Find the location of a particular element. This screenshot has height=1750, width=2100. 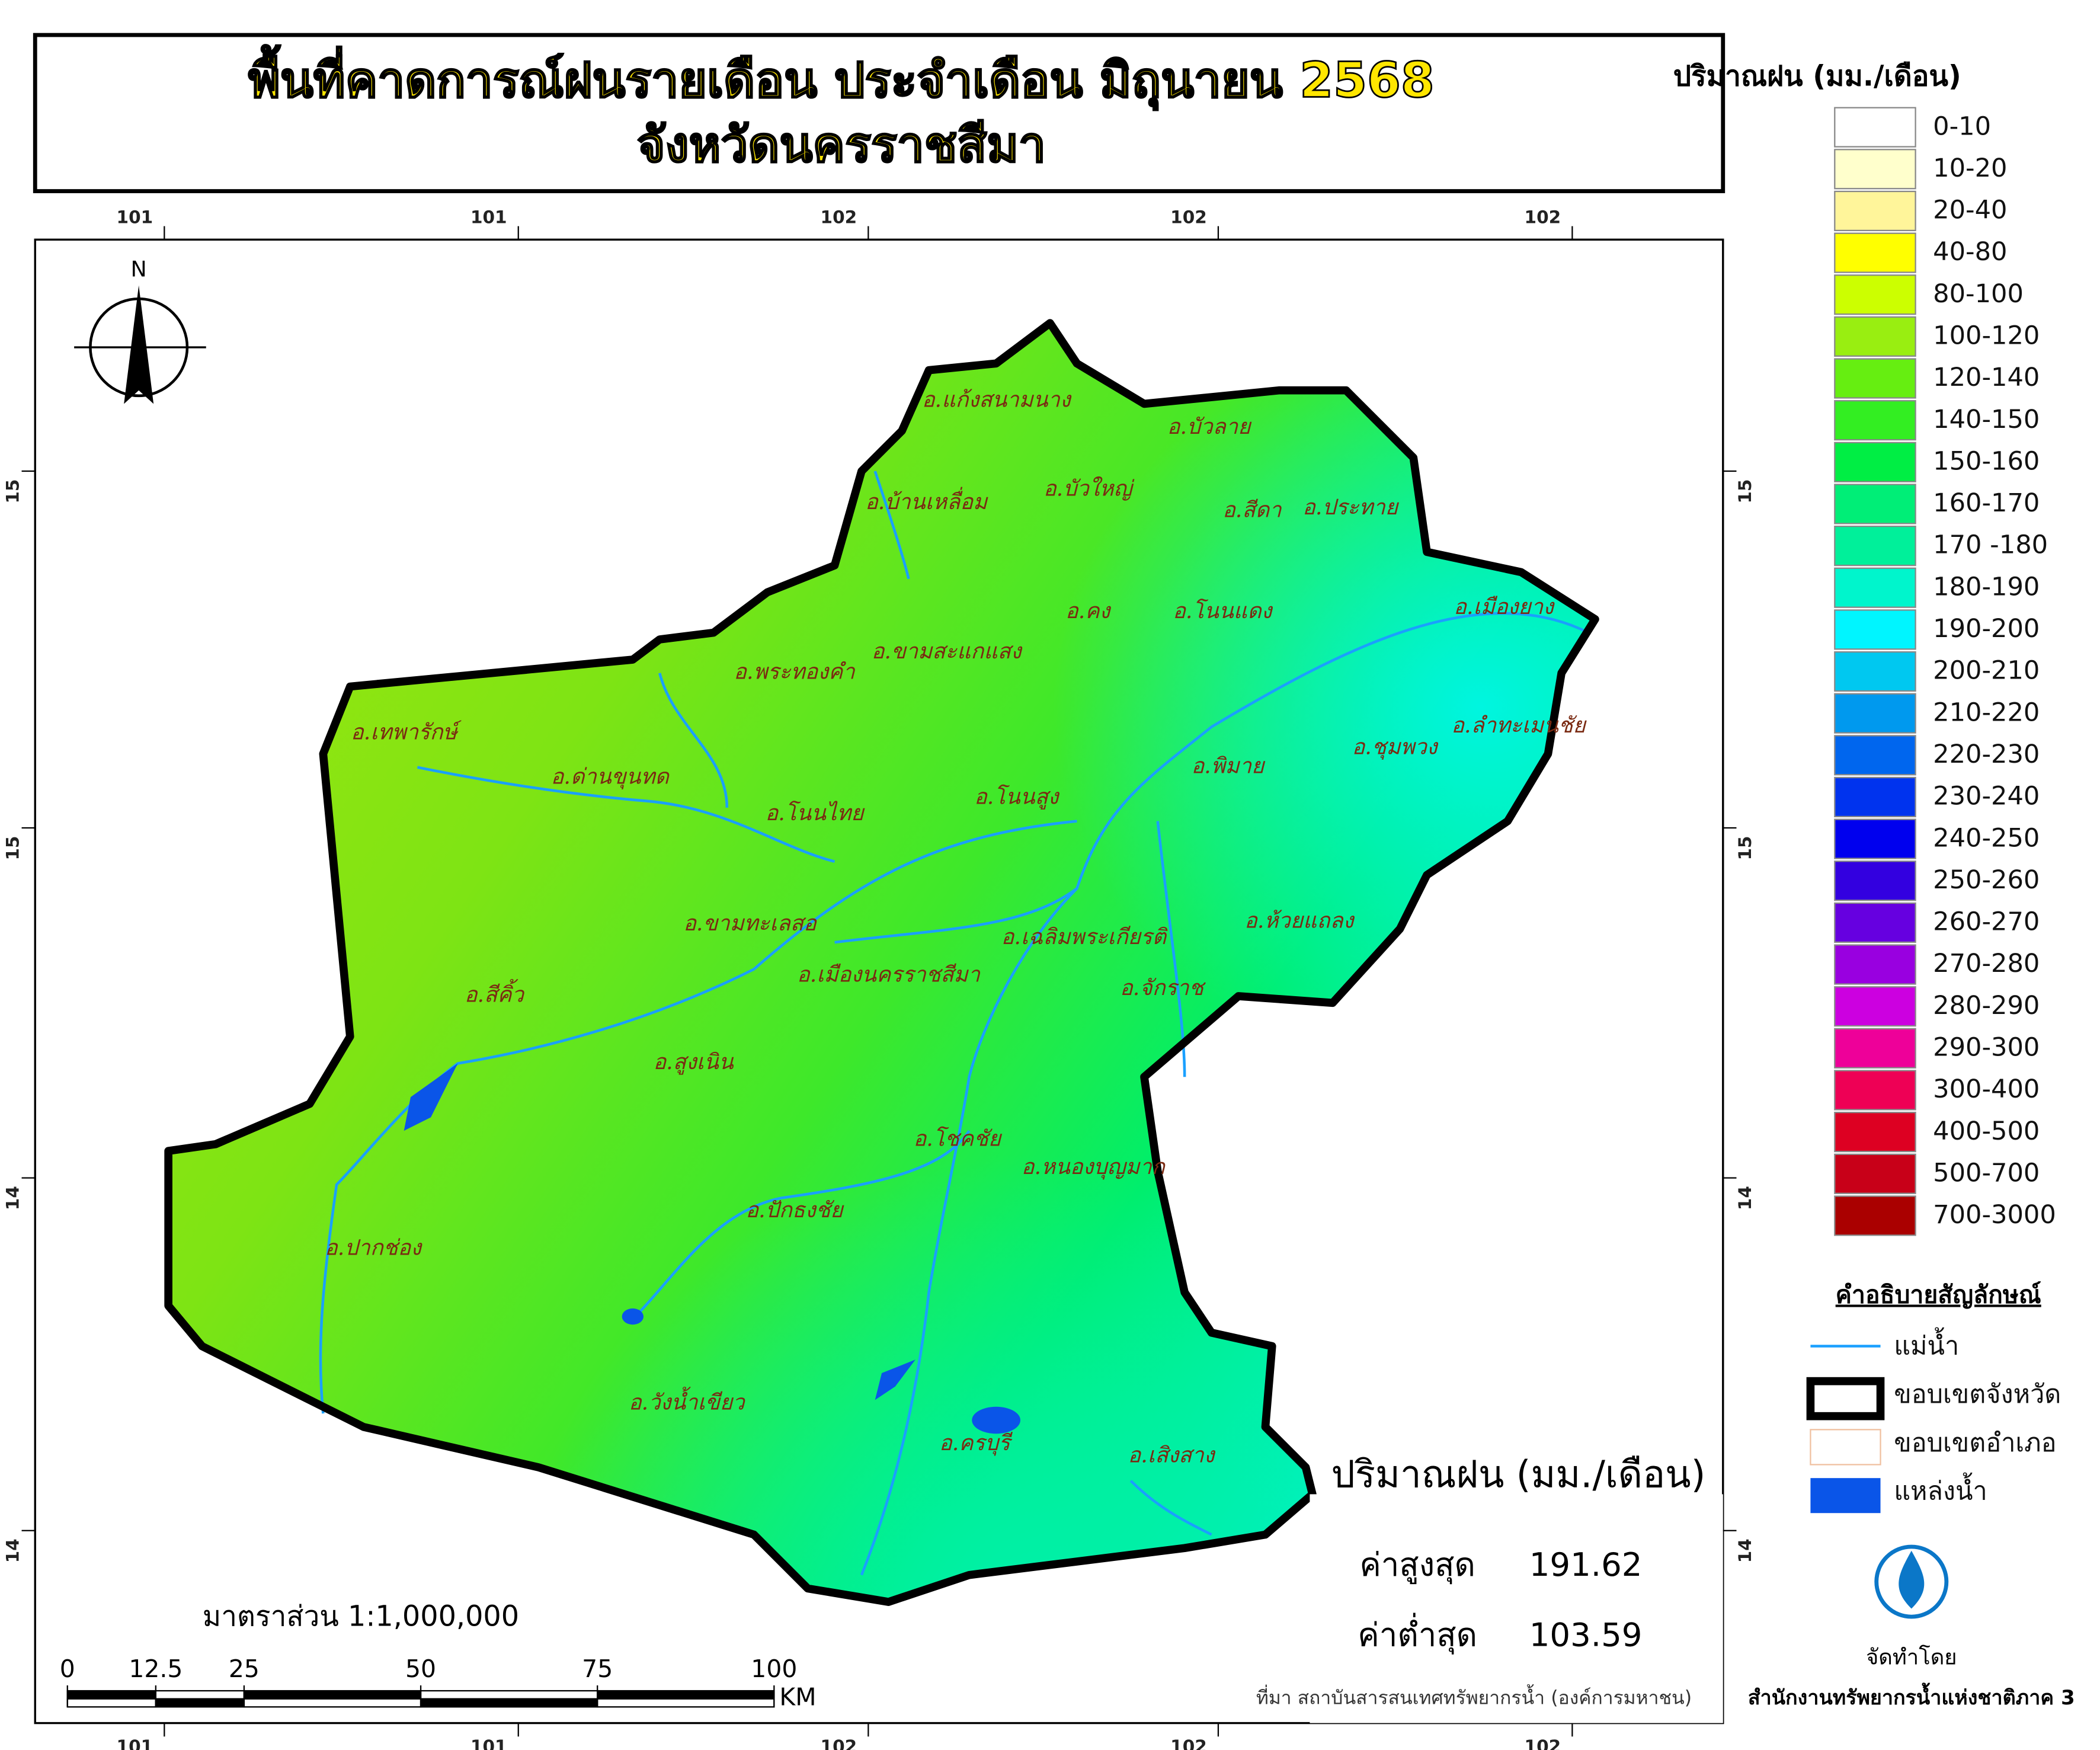

legend-label: 250-260 is located at coordinates (1986, 880).